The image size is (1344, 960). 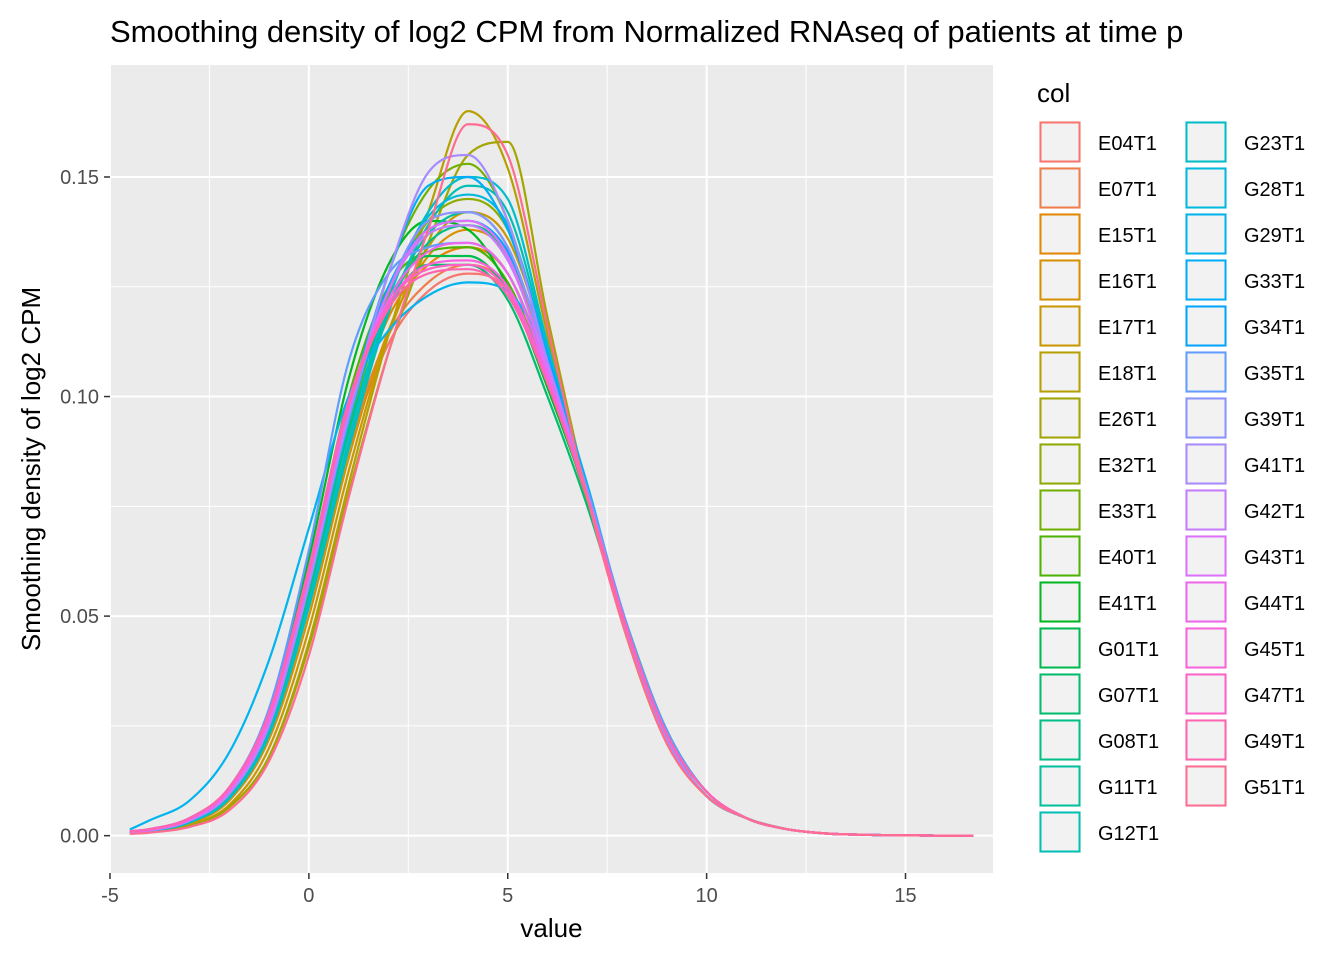 I want to click on legend-key-G45T1, so click(x=1206, y=648).